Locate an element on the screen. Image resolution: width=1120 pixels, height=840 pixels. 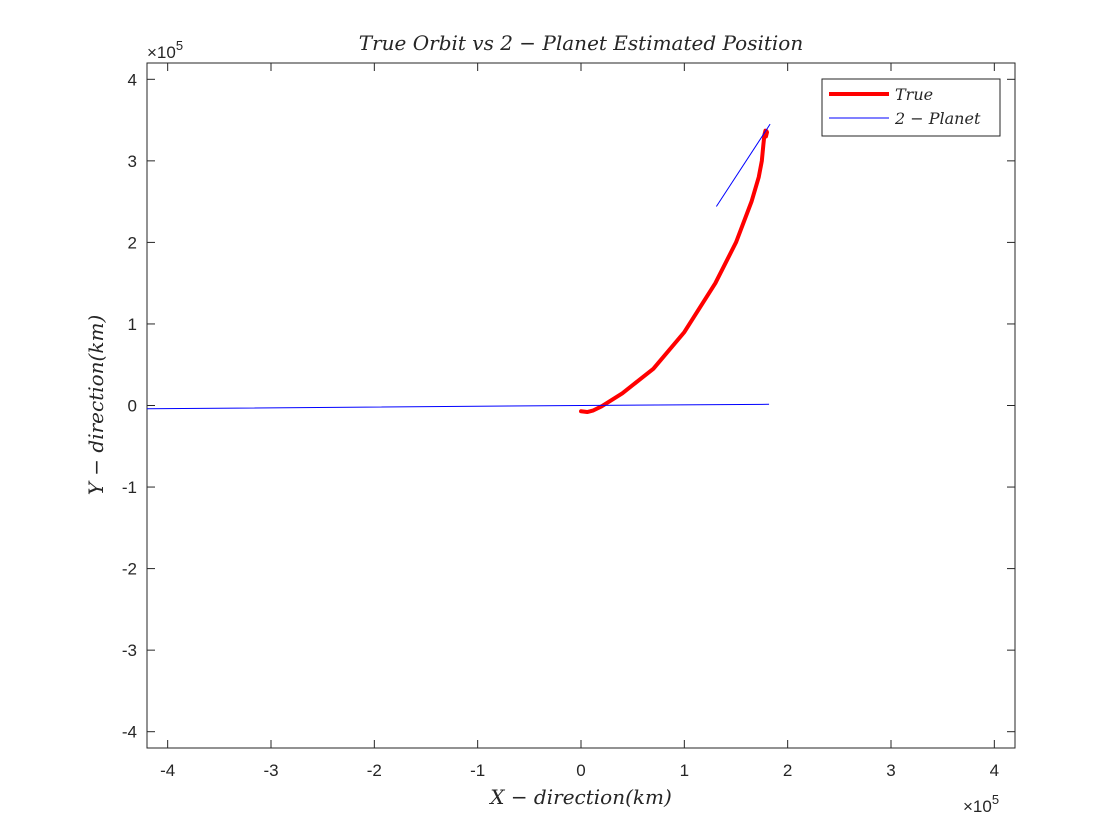
x-tick-label: -1 is located at coordinates (477, 770).